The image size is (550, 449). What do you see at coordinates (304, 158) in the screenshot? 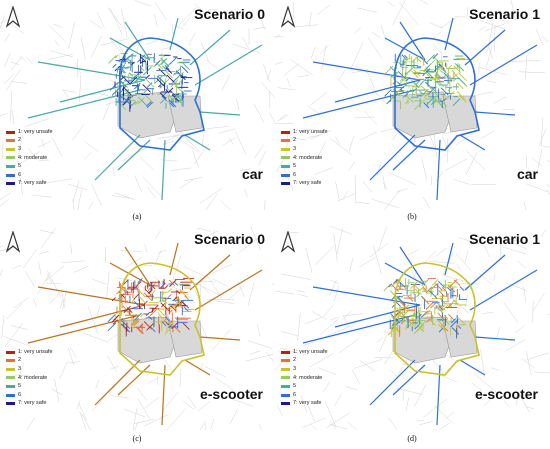
I see `legend-item: 4: moderate` at bounding box center [304, 158].